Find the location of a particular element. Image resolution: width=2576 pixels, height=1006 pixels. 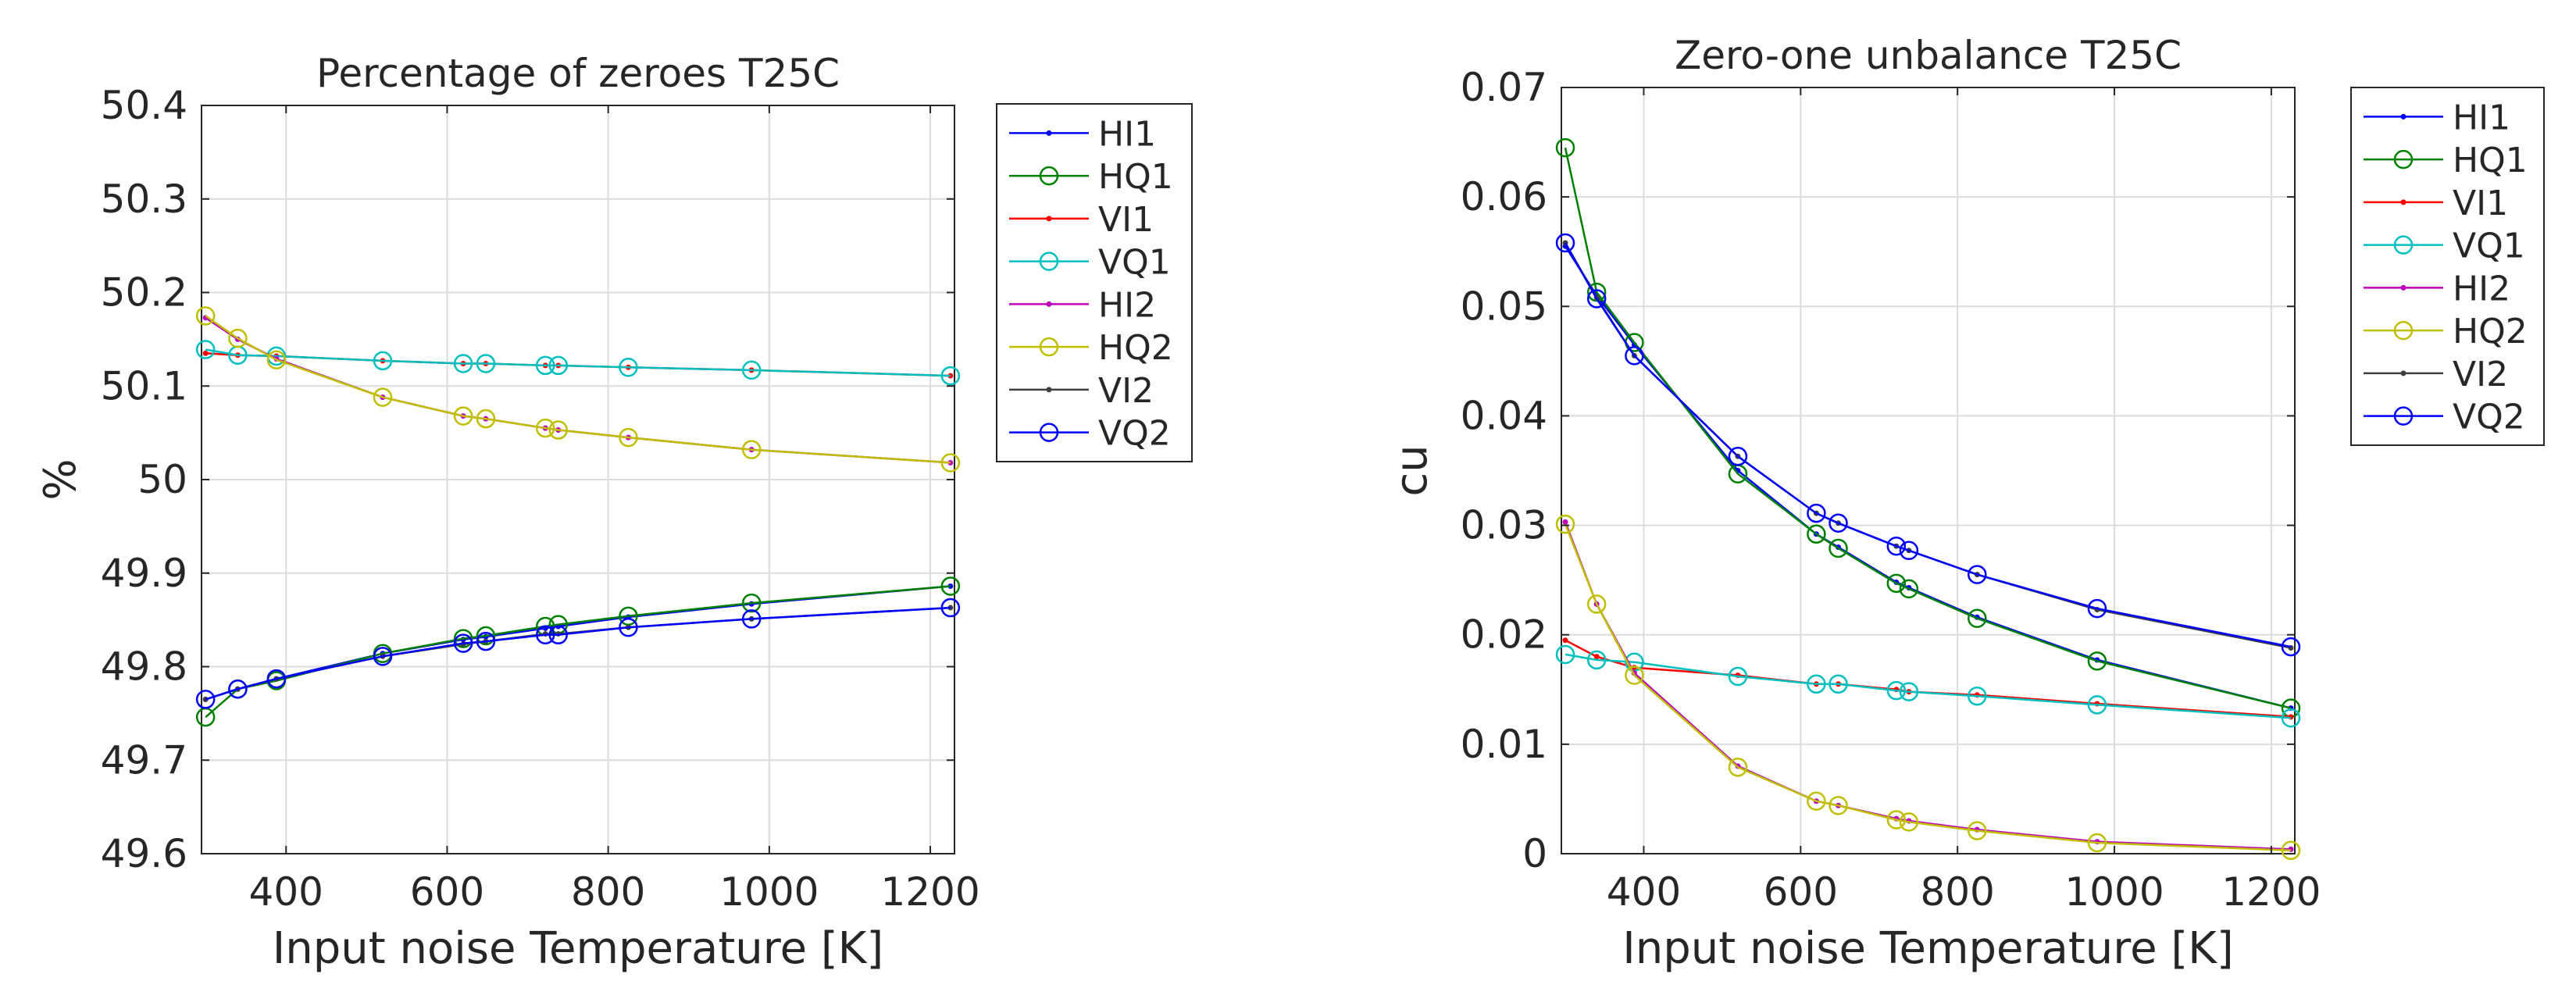

y-tick-label: 0 is located at coordinates (1534, 853).